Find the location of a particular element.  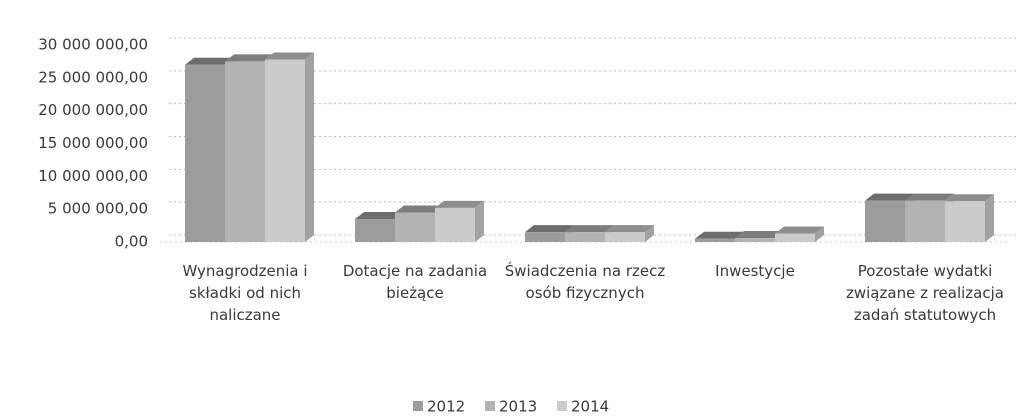

y-tick-label: 0,00 is located at coordinates (131, 242).